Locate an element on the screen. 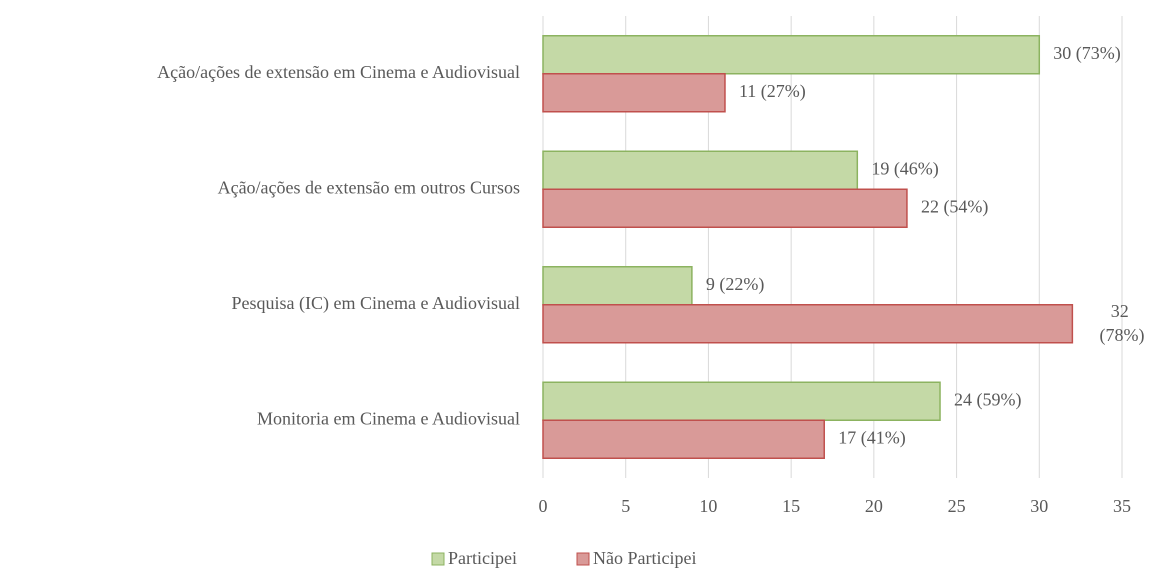  x-tick-label: 10 is located at coordinates (708, 506).